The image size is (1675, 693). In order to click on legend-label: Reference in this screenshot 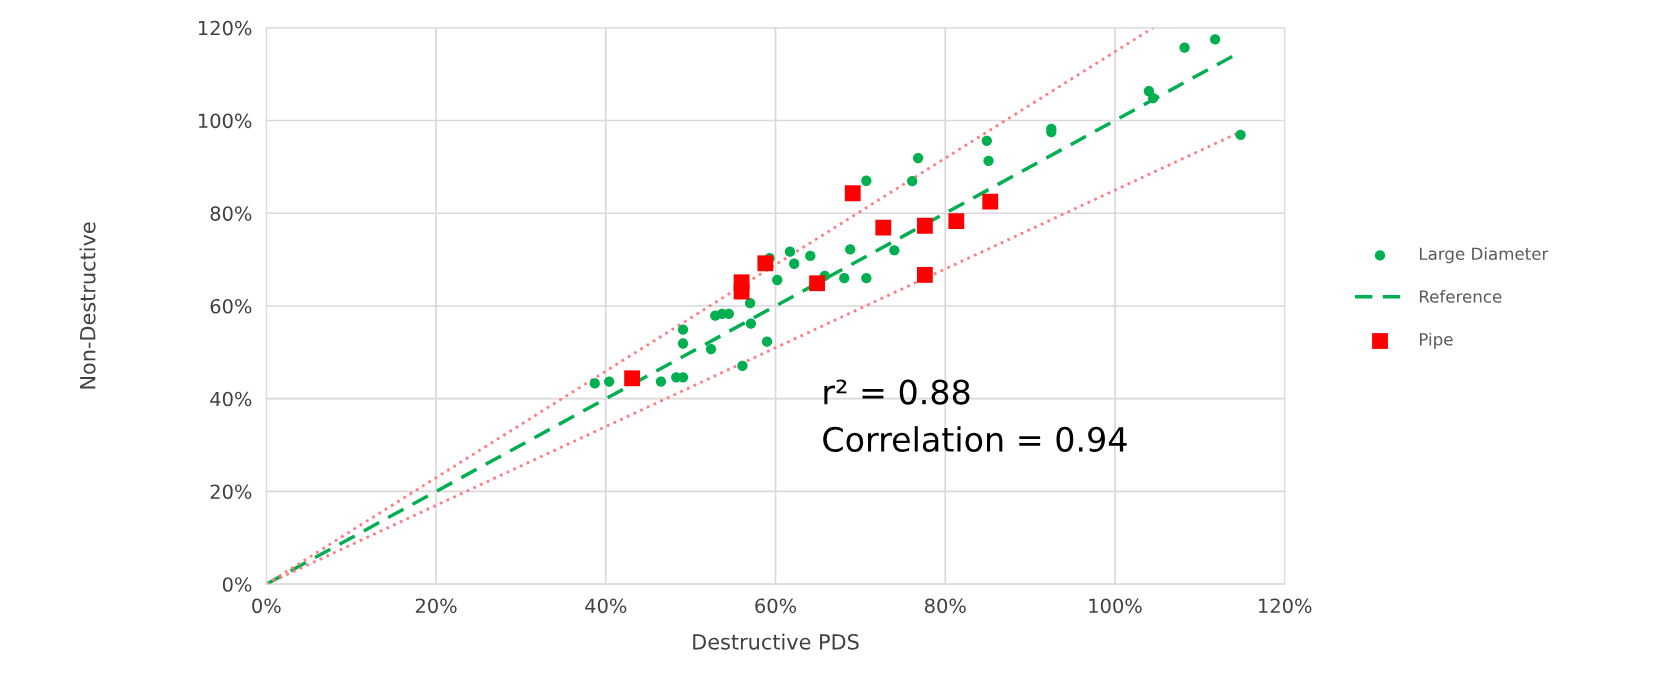, I will do `click(1460, 296)`.